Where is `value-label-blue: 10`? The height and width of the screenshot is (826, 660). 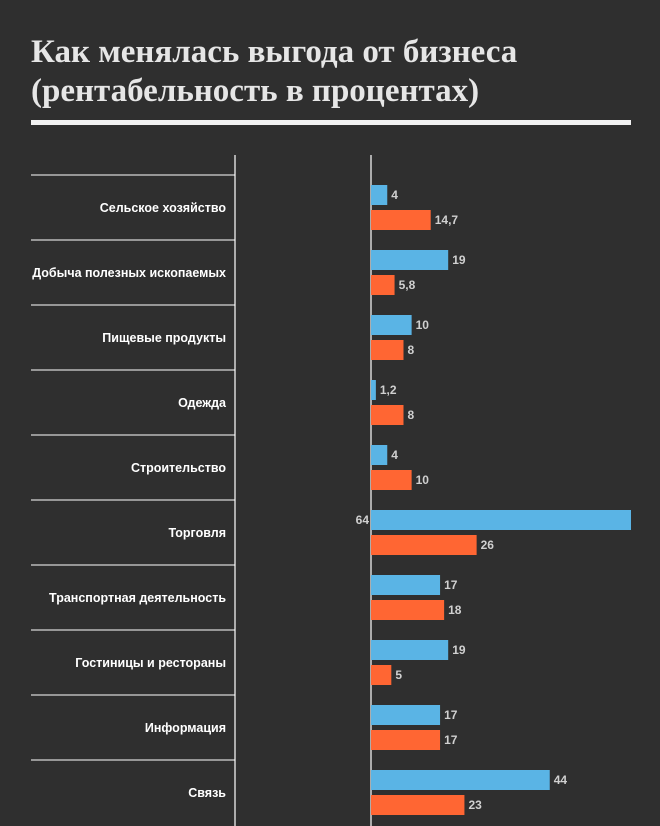
value-label-blue: 10 is located at coordinates (423, 325).